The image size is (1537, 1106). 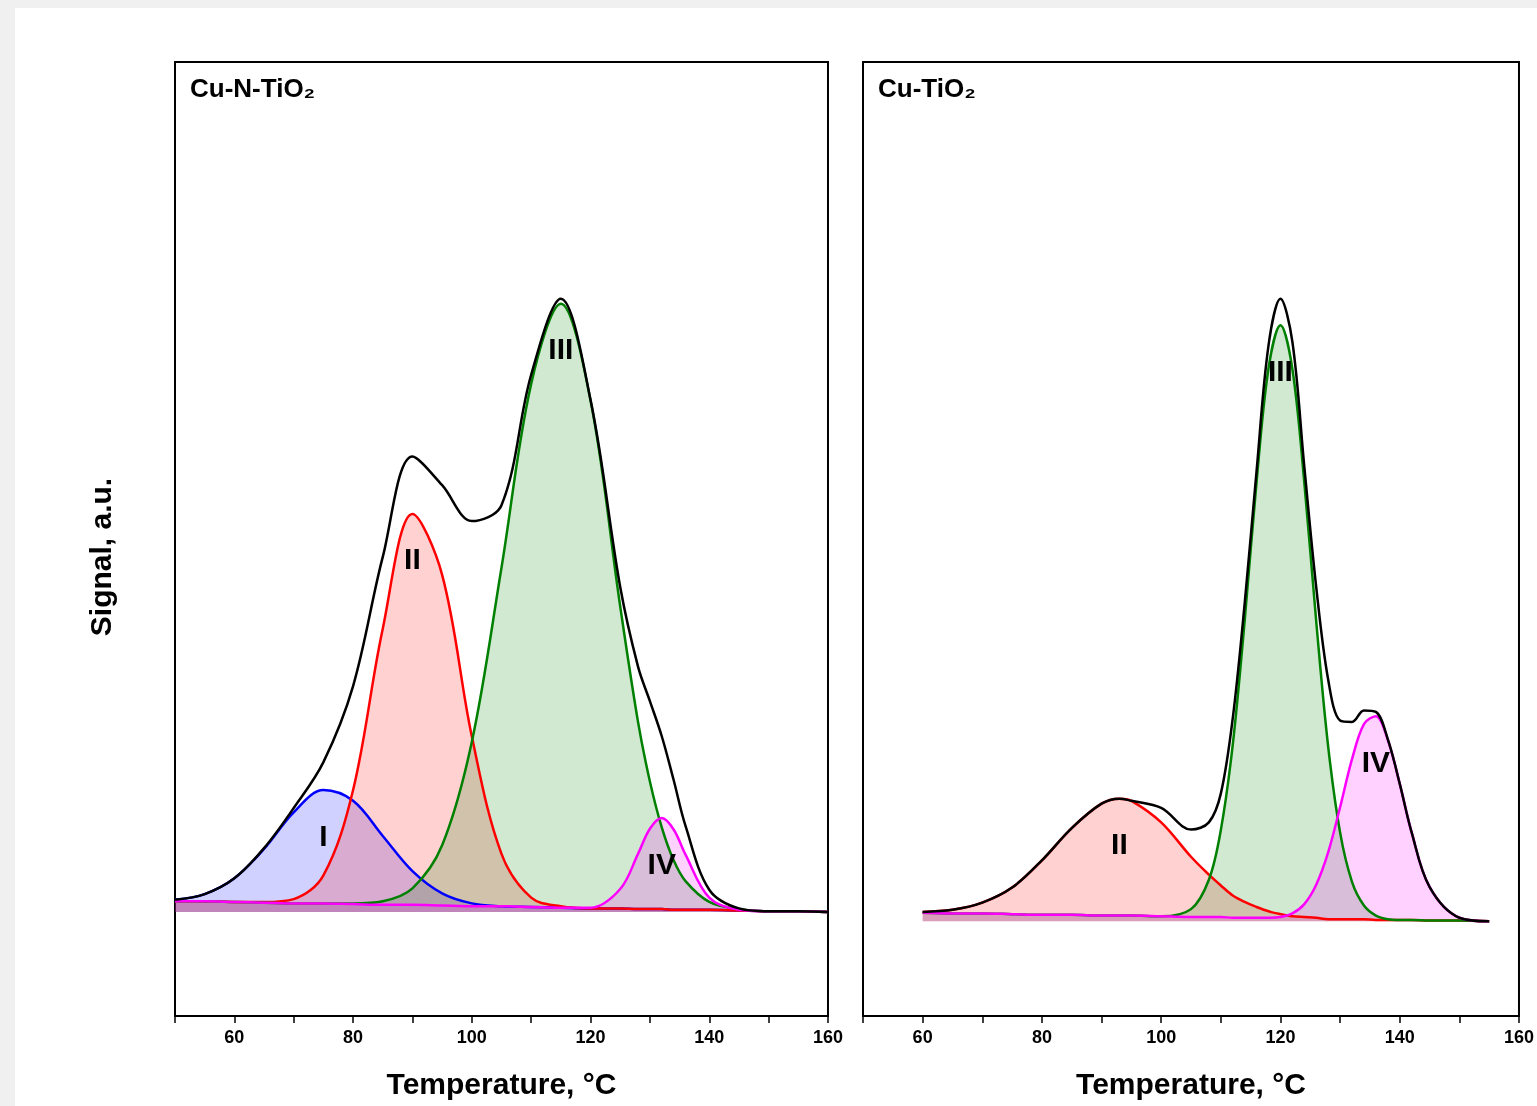 What do you see at coordinates (323, 835) in the screenshot?
I see `annotation: I` at bounding box center [323, 835].